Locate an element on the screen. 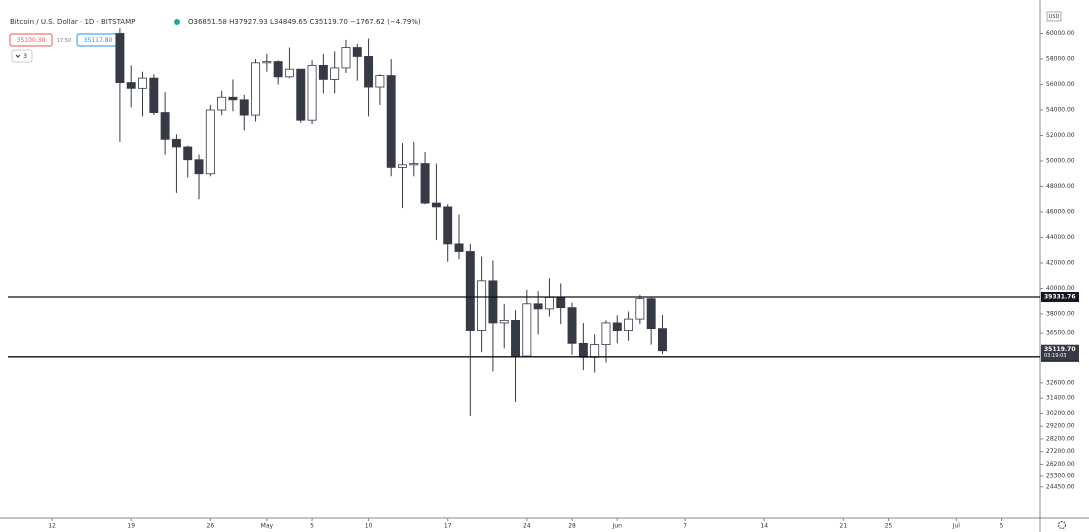 This screenshot has width=1089, height=532. x-tick-label: 28 is located at coordinates (572, 526).